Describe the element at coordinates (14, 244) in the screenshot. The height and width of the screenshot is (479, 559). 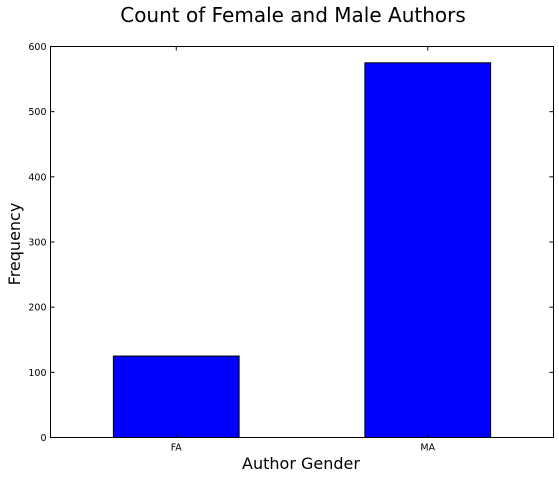
I see `y-axis-label: Frequency` at that location.